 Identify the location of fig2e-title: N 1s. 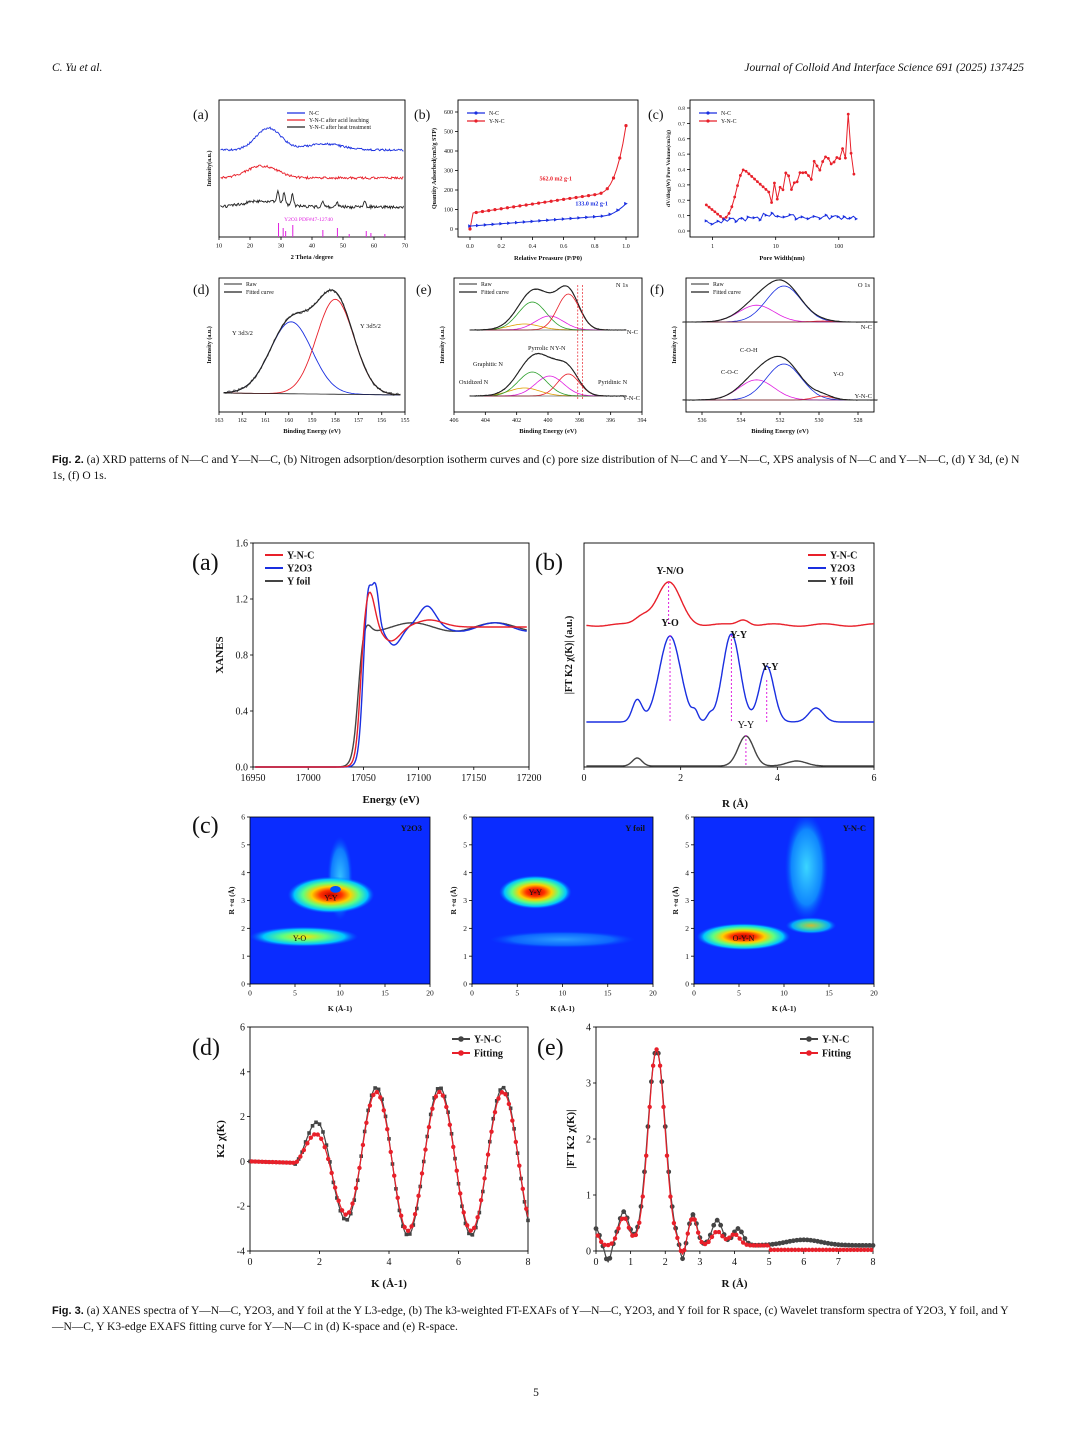
(622, 285).